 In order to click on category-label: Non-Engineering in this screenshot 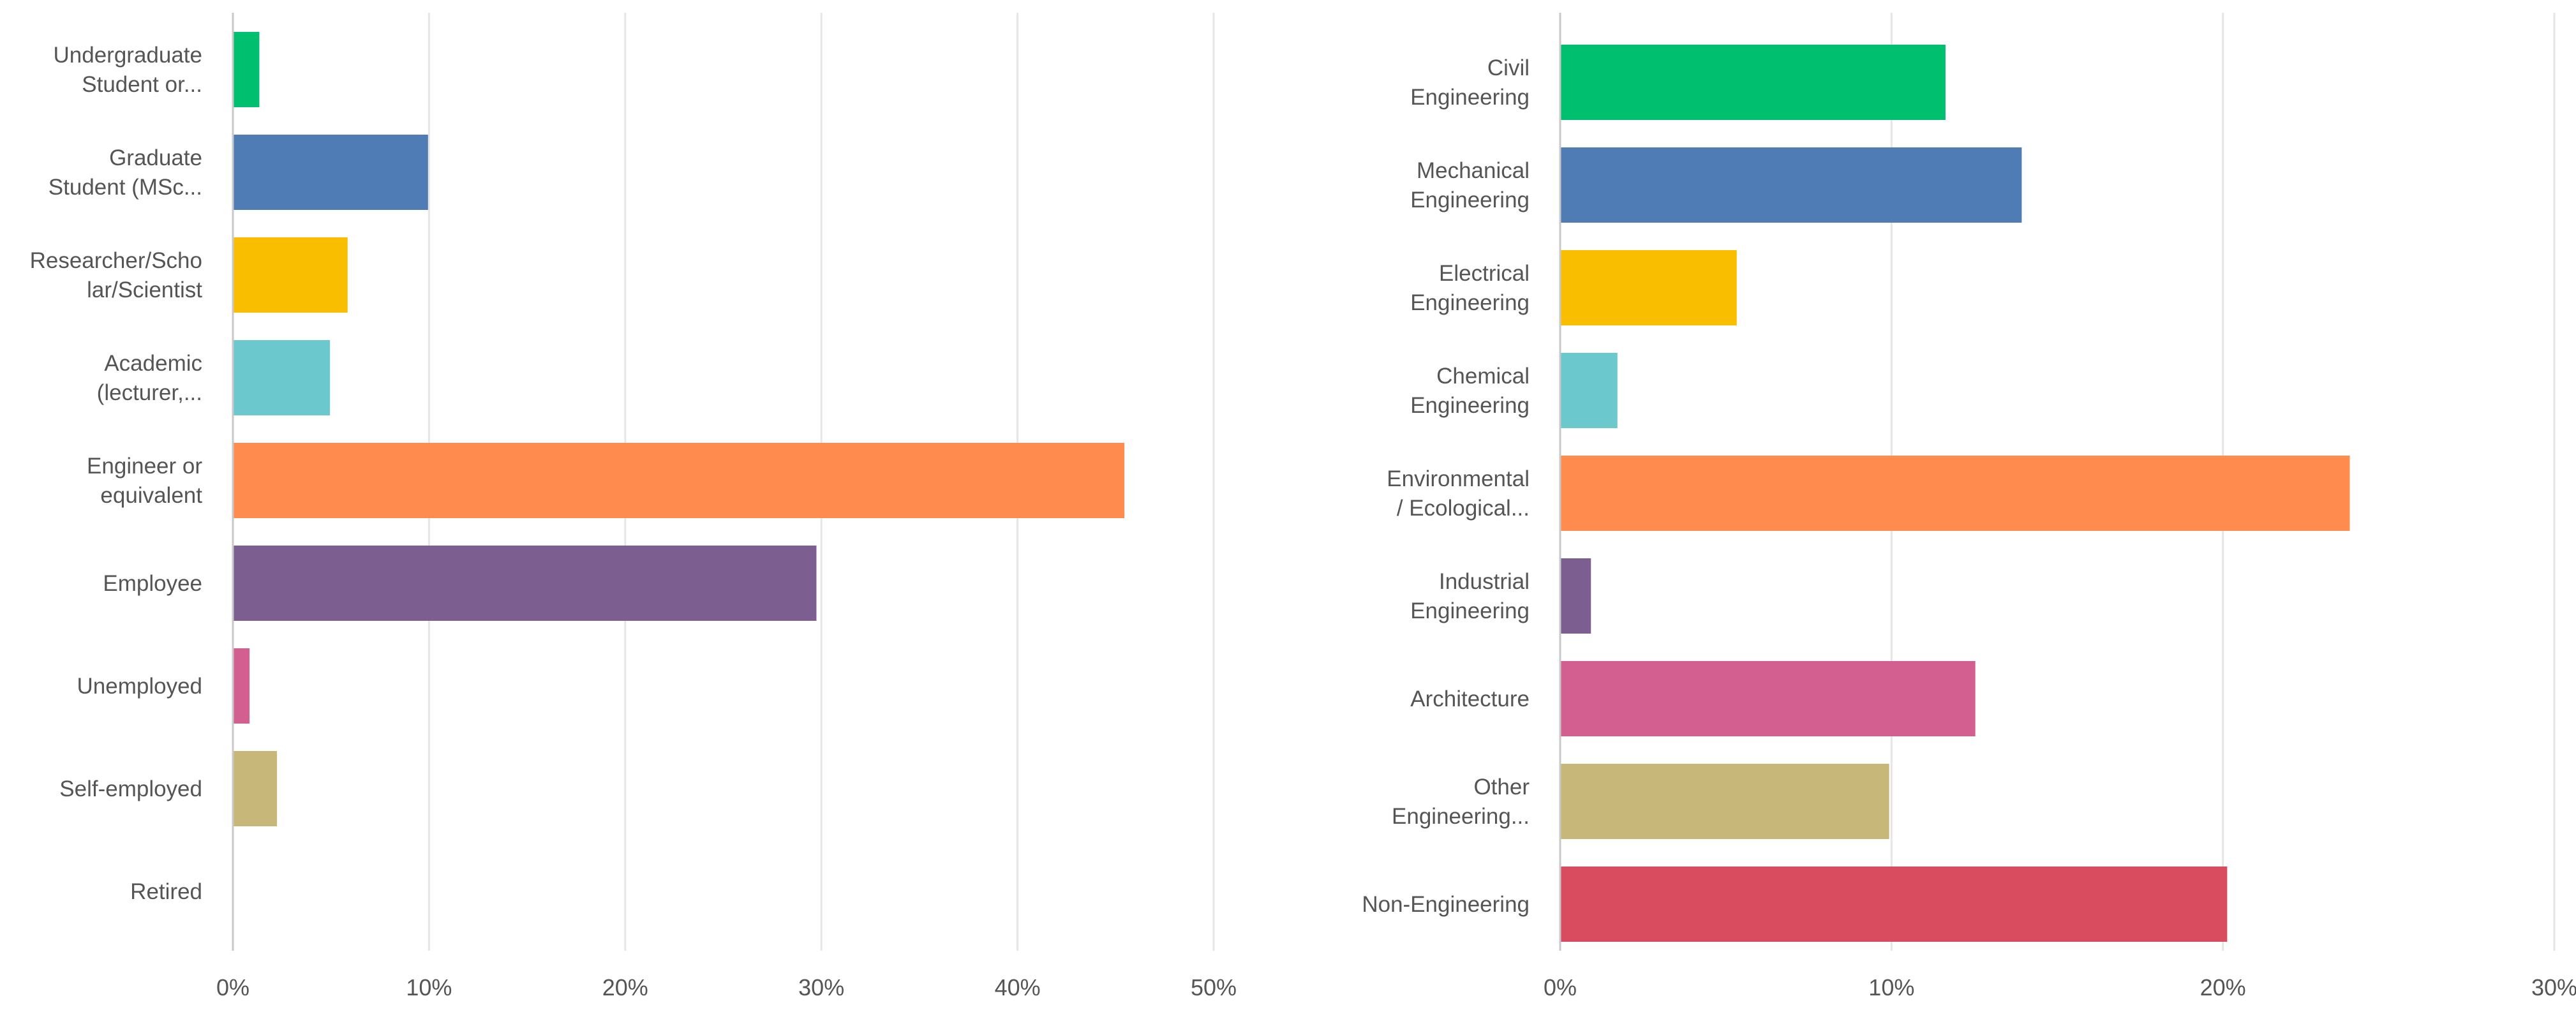, I will do `click(1446, 904)`.